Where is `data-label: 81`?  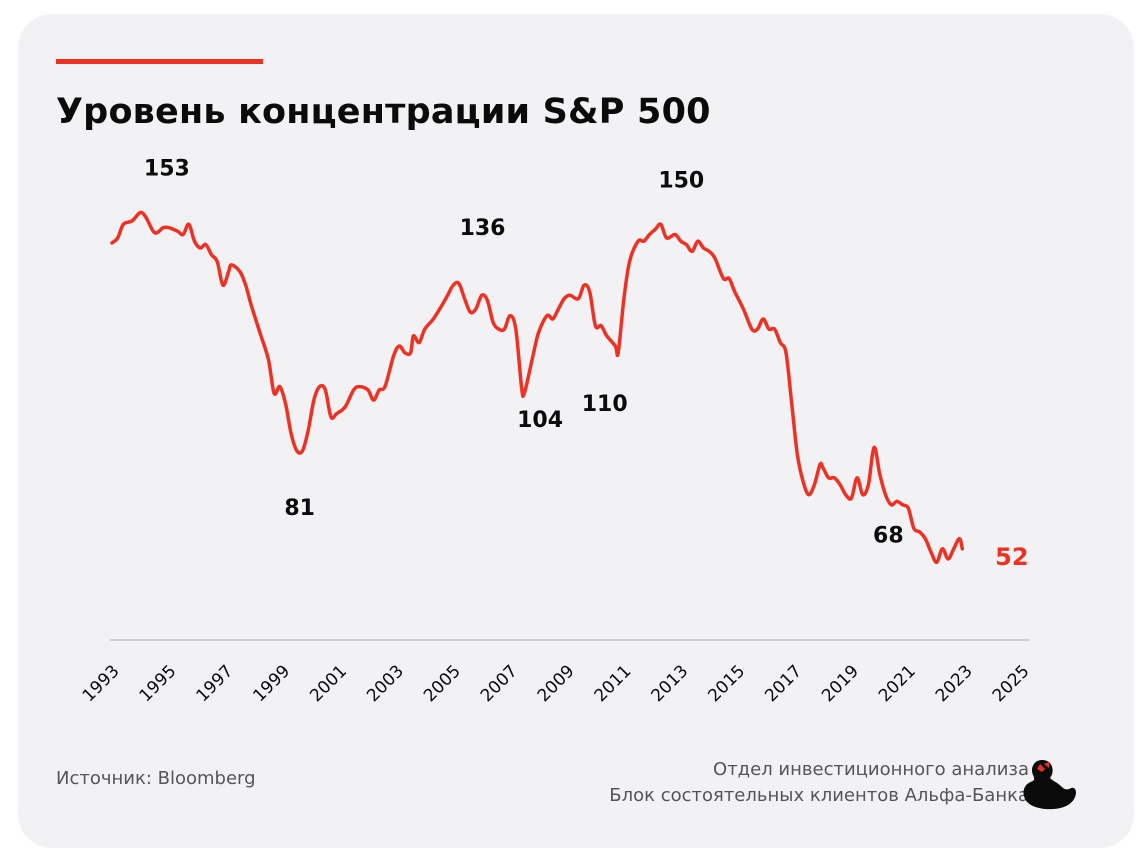
data-label: 81 is located at coordinates (299, 508).